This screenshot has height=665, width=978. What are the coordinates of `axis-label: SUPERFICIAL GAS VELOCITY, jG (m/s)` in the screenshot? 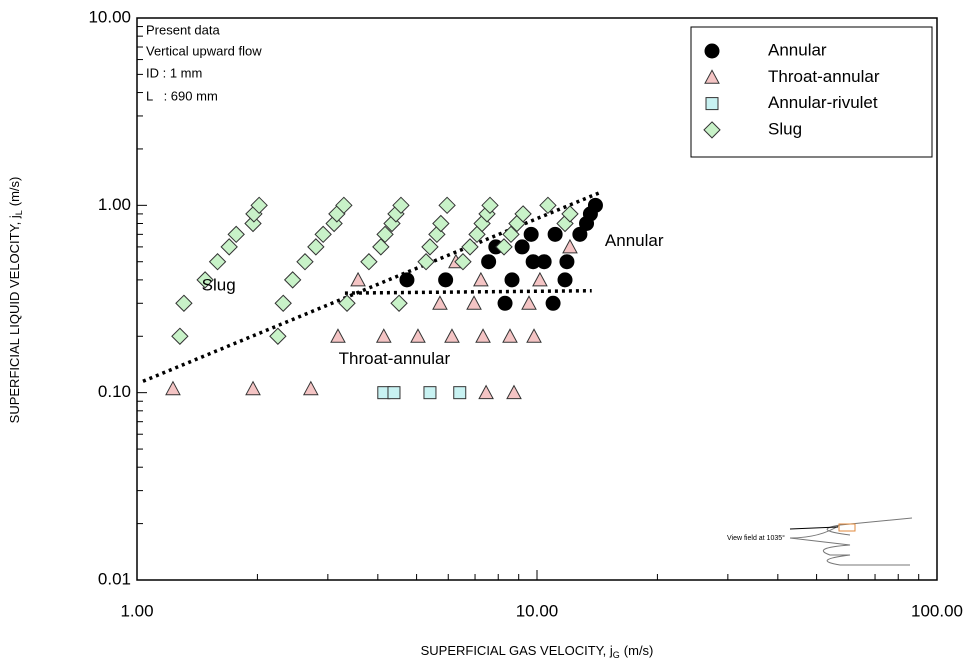 It's located at (537, 651).